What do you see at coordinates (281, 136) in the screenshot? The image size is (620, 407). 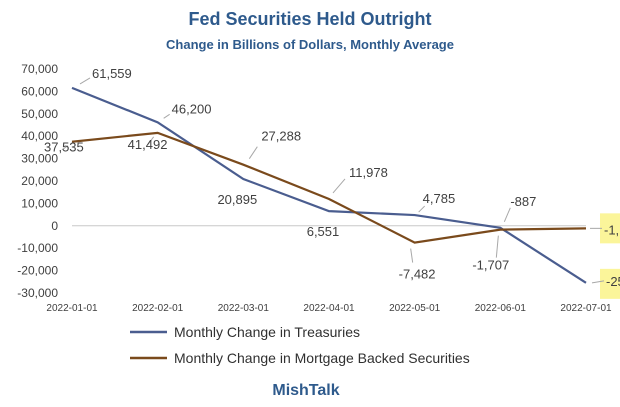 I see `data-label-mbs: 27,288` at bounding box center [281, 136].